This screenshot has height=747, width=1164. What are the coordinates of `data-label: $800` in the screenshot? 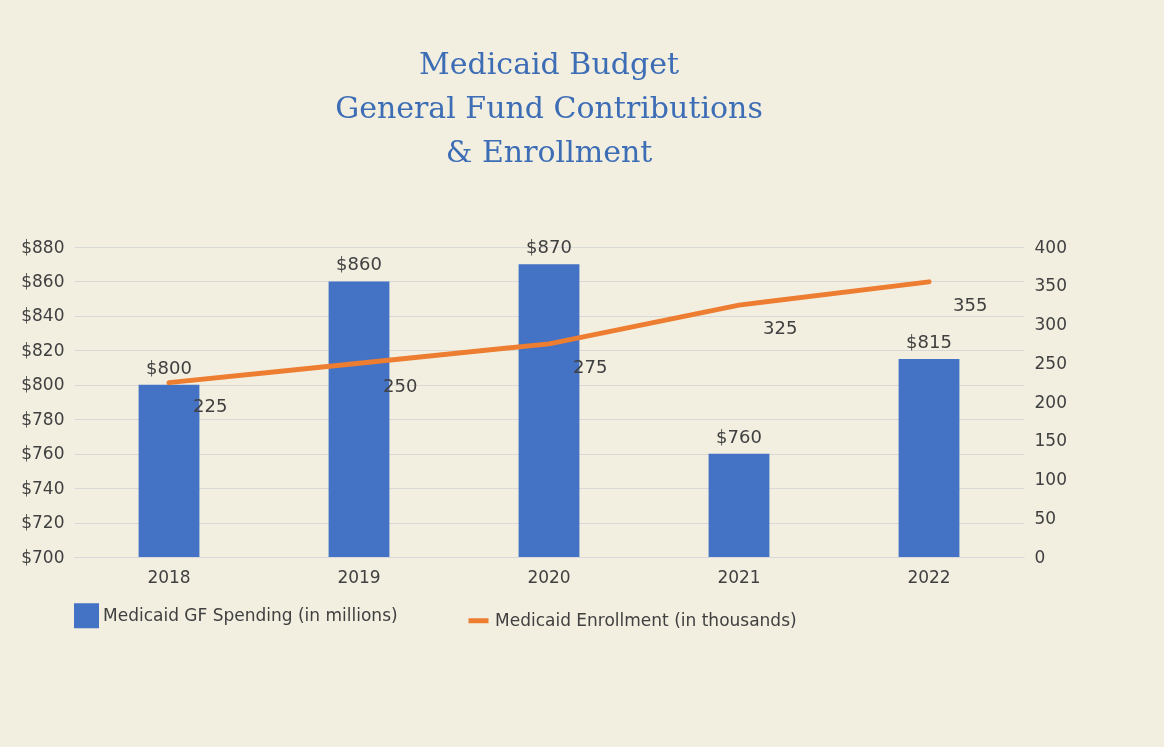 It's located at (169, 367).